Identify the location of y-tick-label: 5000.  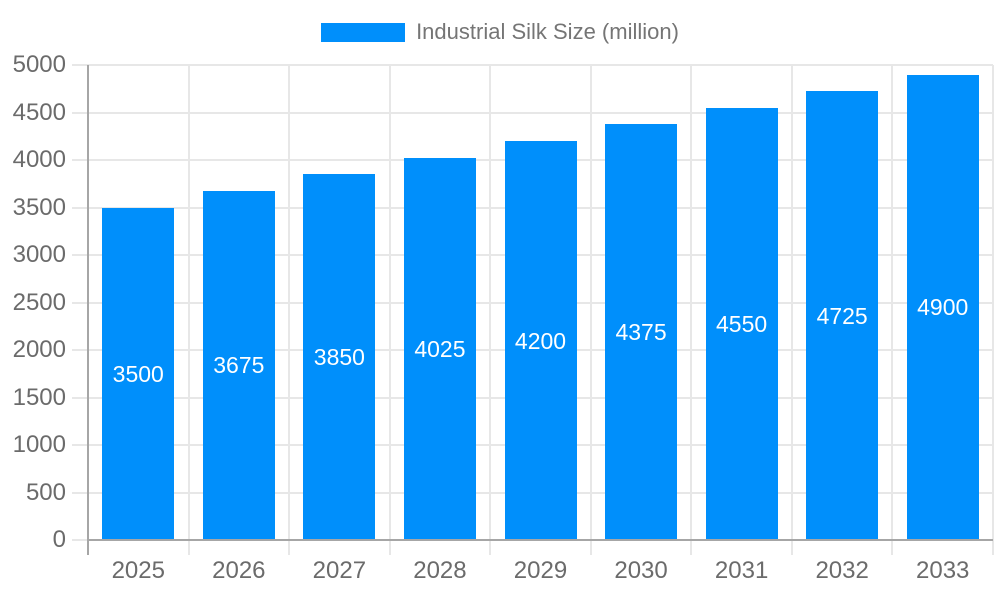
(39, 64).